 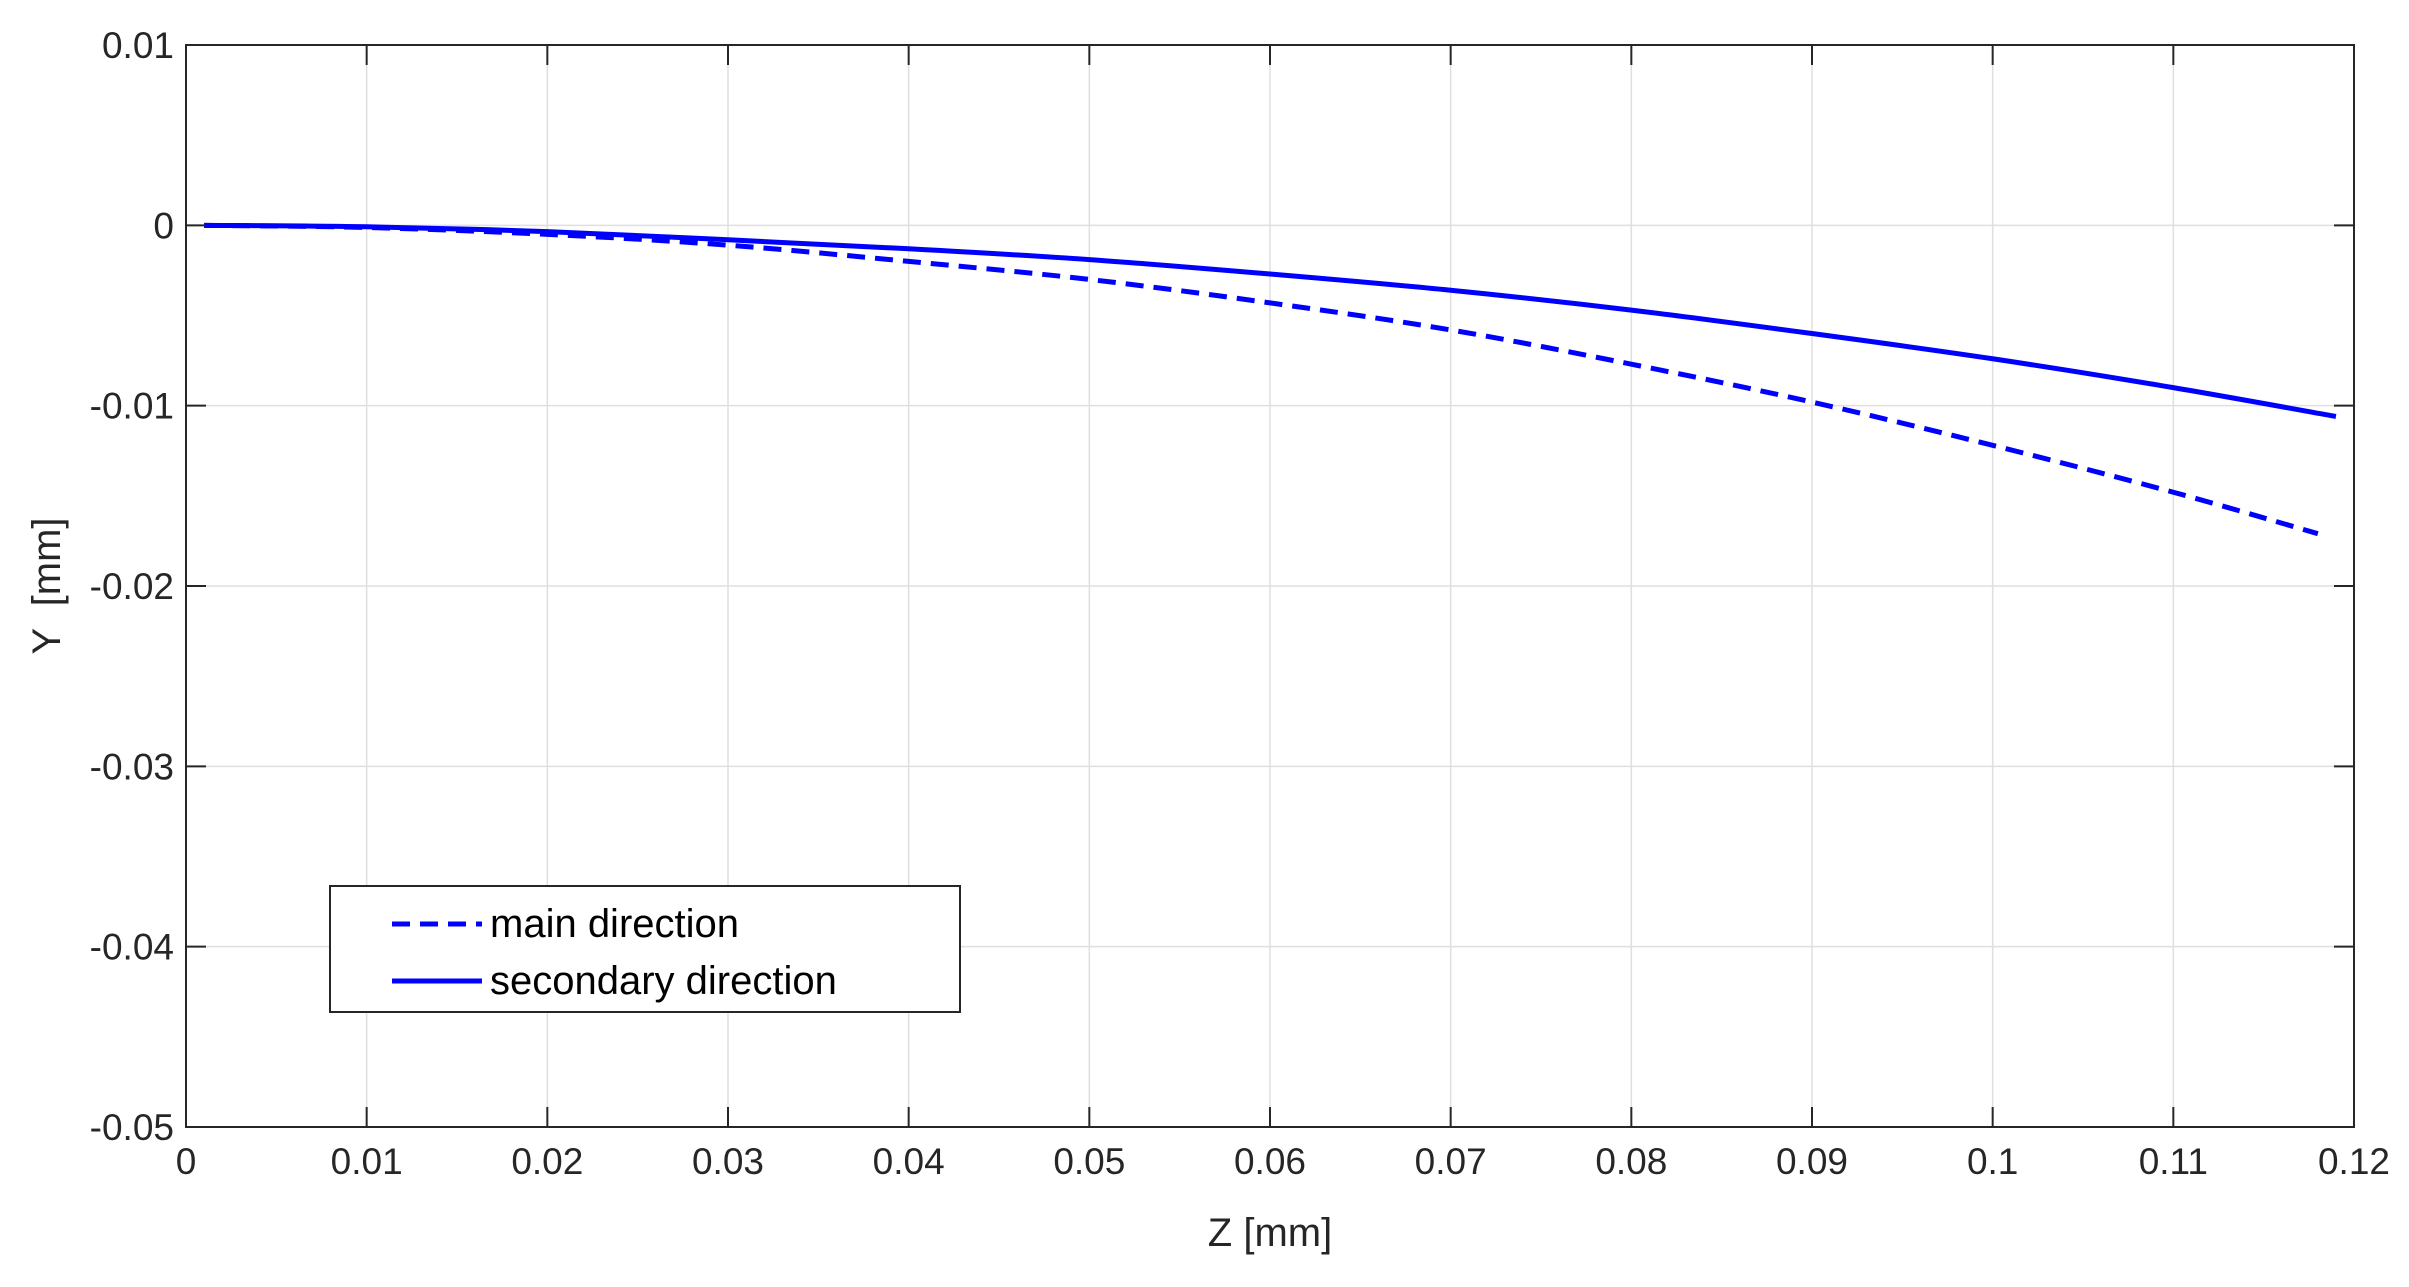 What do you see at coordinates (614, 924) in the screenshot?
I see `legend-label-main-direction: main direction` at bounding box center [614, 924].